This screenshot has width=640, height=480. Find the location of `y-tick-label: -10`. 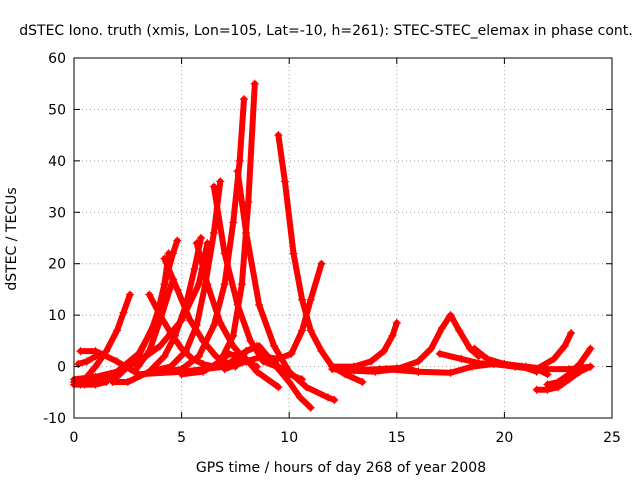

y-tick-label: -10 is located at coordinates (54, 419).